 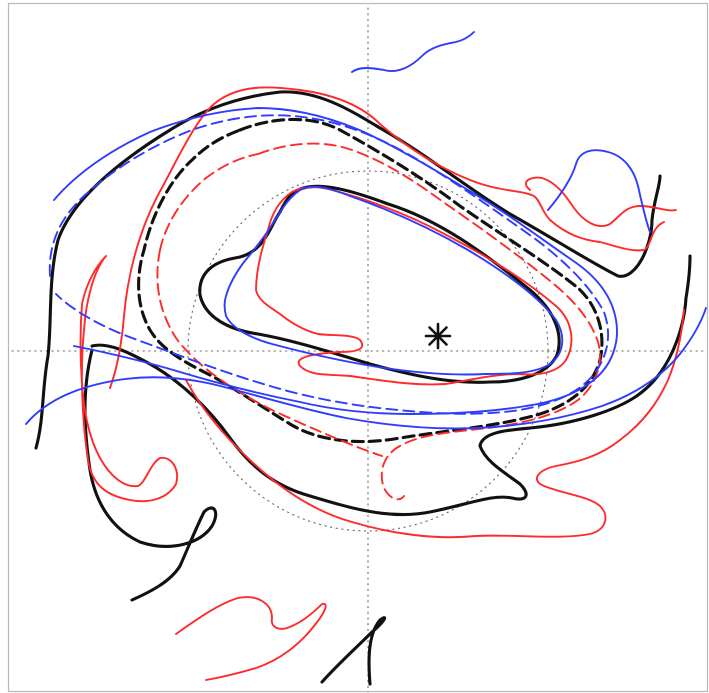 I want to click on blue-solid-top-squiggle-contour, so click(x=413, y=52).